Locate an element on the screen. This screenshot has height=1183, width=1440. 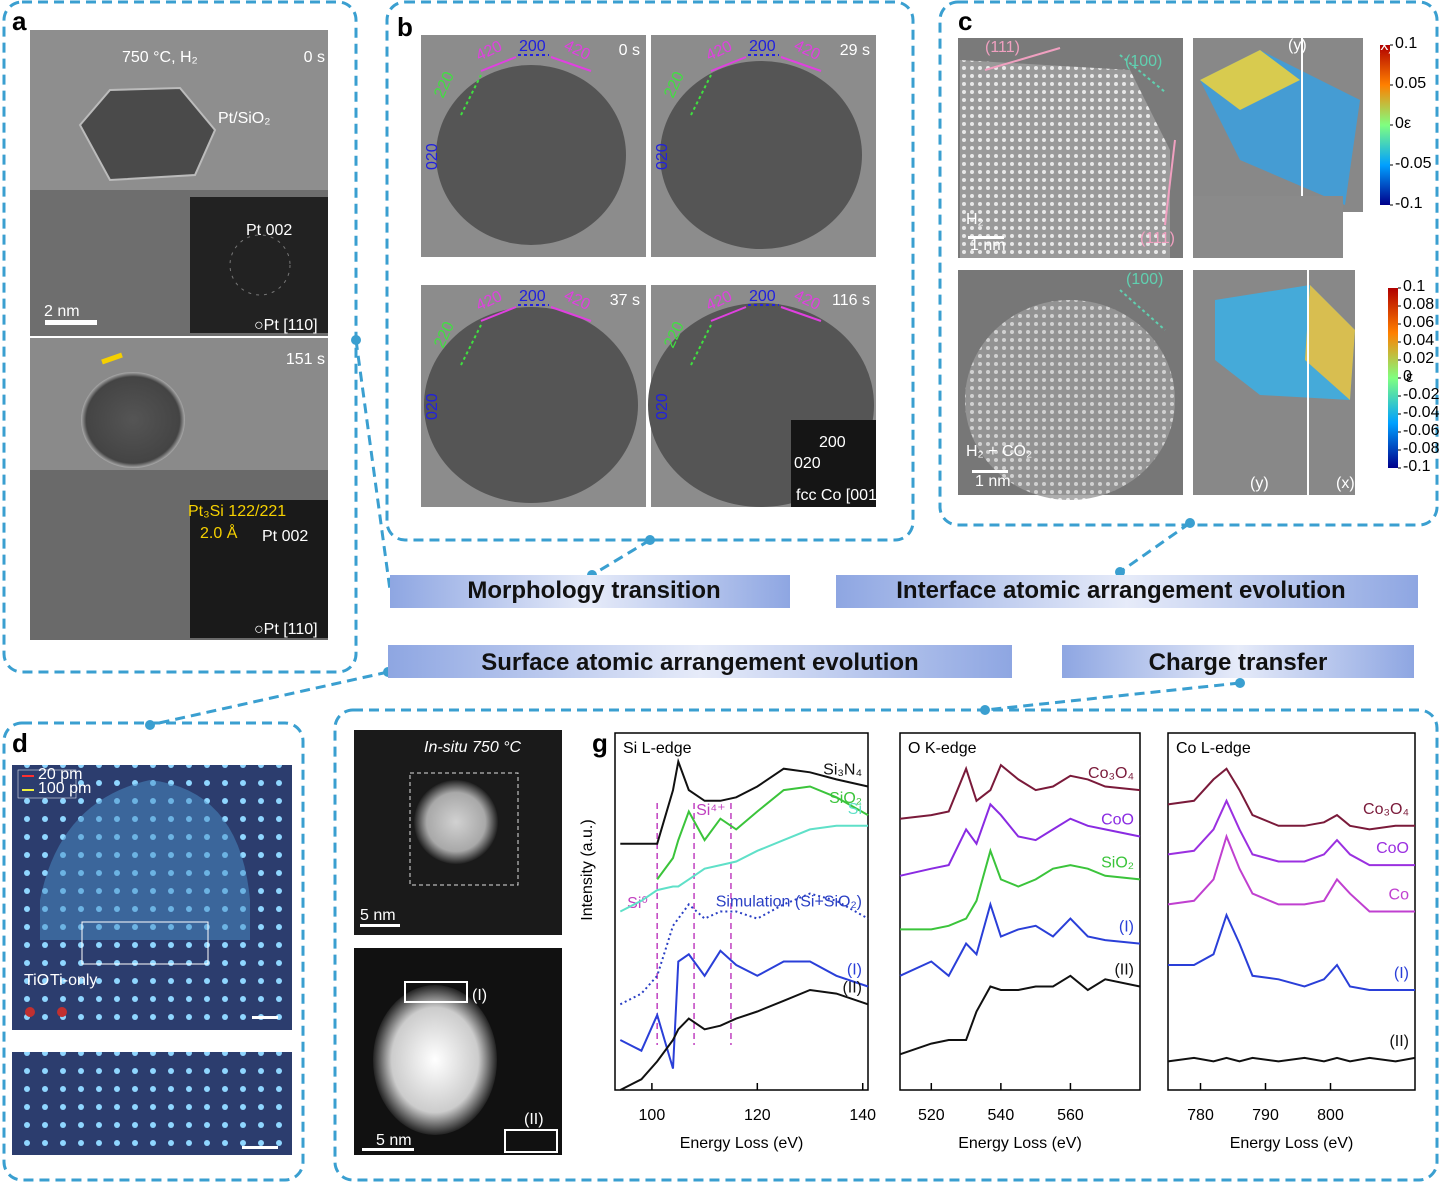
panel-label: c is located at coordinates (965, 21).